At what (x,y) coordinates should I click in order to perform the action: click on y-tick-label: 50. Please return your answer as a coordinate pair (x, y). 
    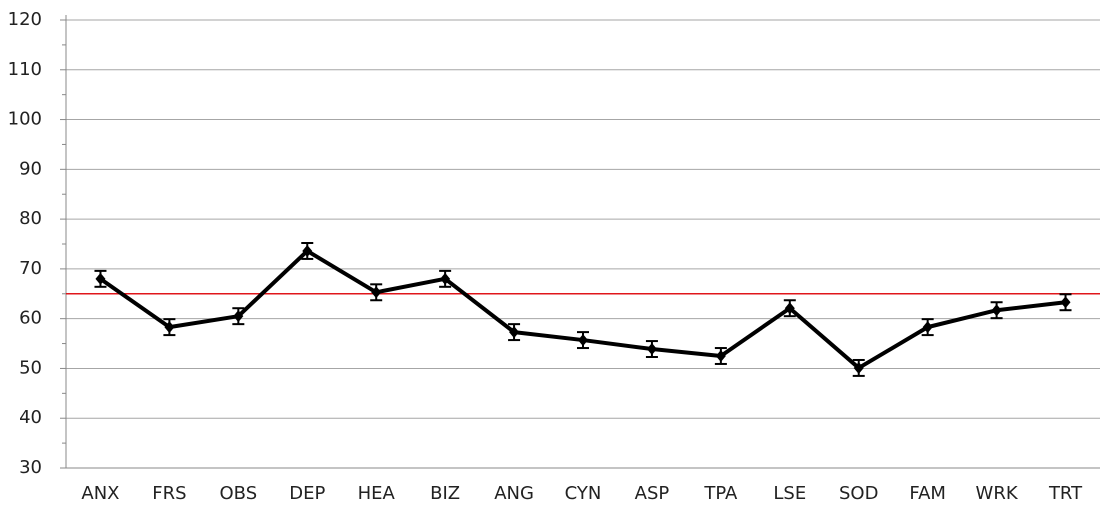
    Looking at the image, I should click on (30, 367).